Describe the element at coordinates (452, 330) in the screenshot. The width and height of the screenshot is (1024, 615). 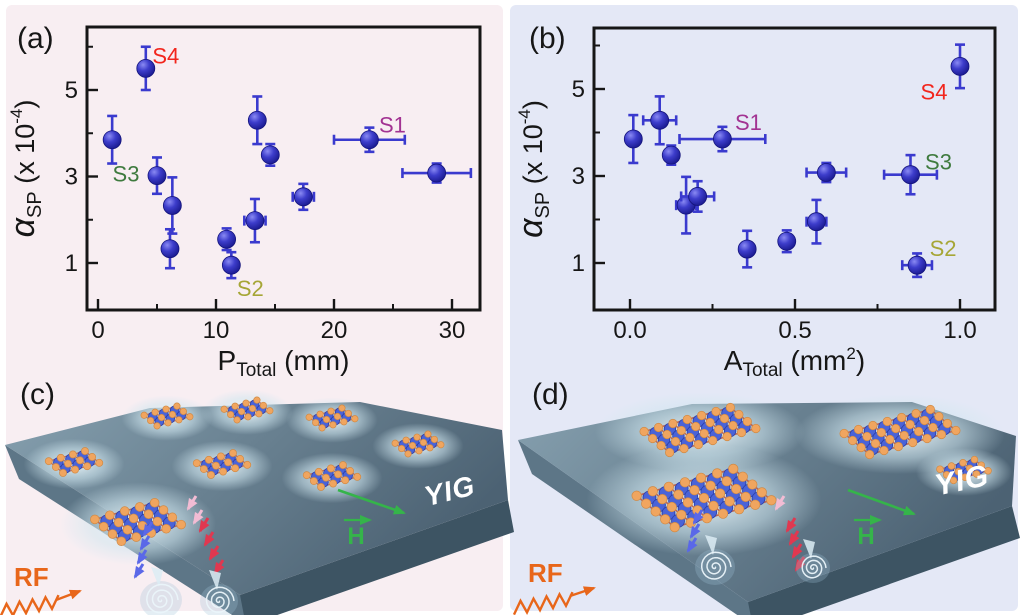
I see `x-tick-label: 30` at that location.